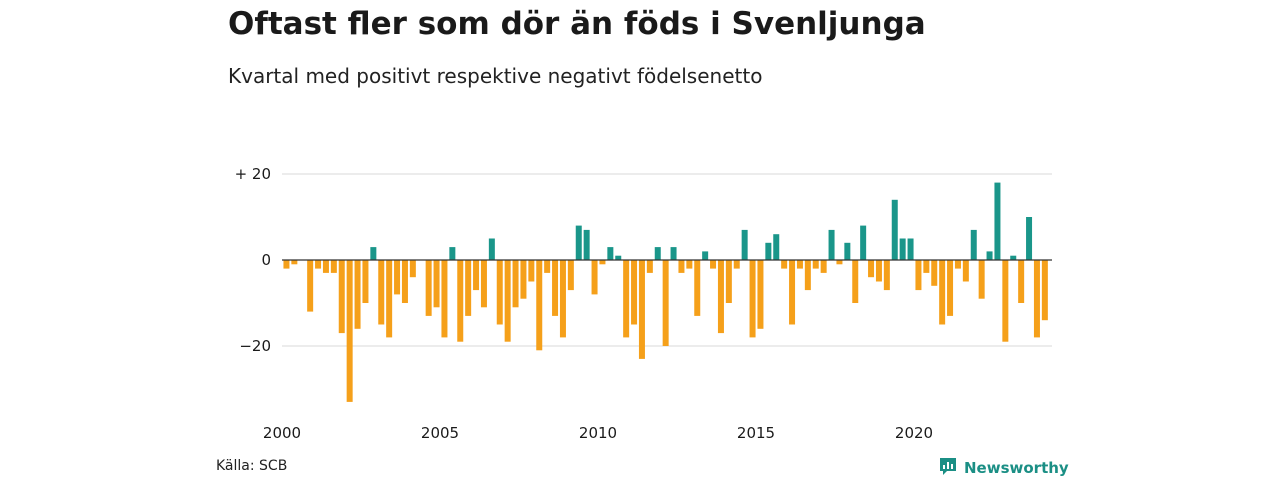  I want to click on x-tick-label: 2010, so click(598, 433).